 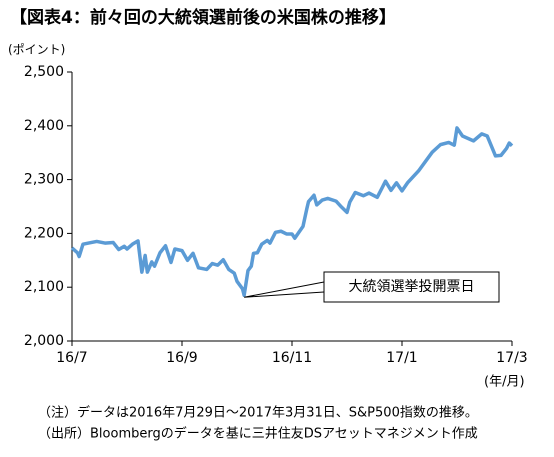 What do you see at coordinates (44, 341) in the screenshot?
I see `y-tick-label: 2,000` at bounding box center [44, 341].